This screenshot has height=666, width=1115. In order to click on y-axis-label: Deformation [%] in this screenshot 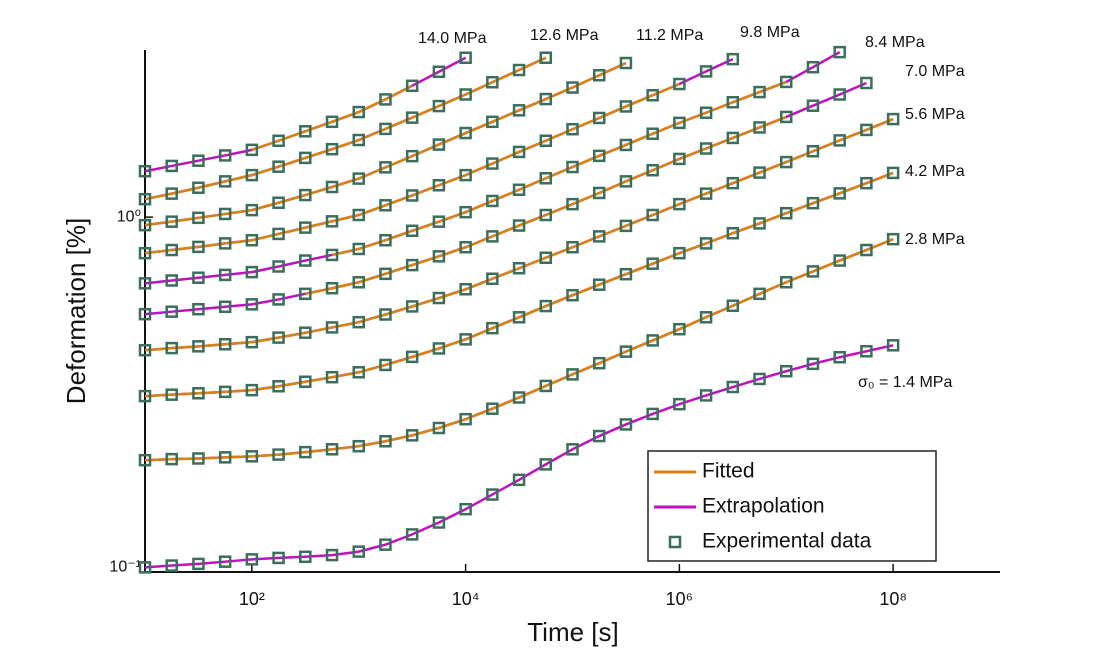, I will do `click(76, 311)`.